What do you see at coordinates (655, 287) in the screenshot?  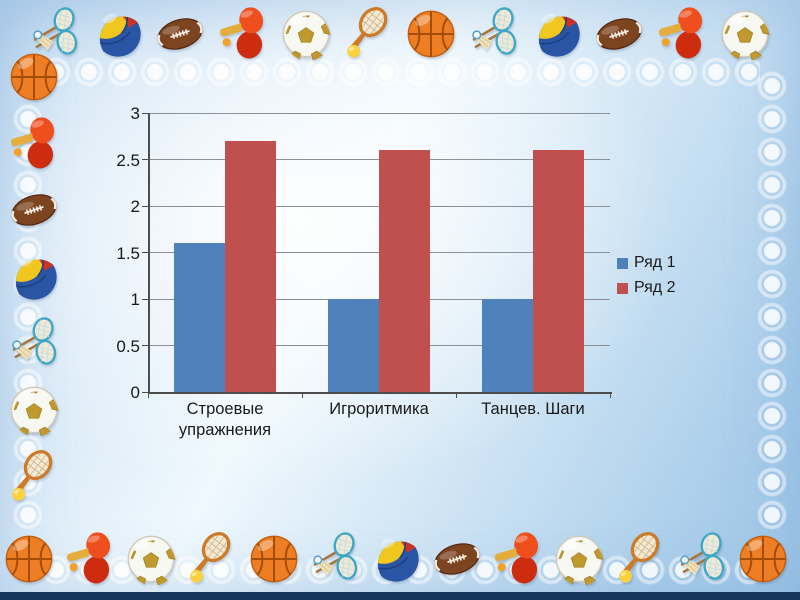 I see `legend-label: Ряд 2` at bounding box center [655, 287].